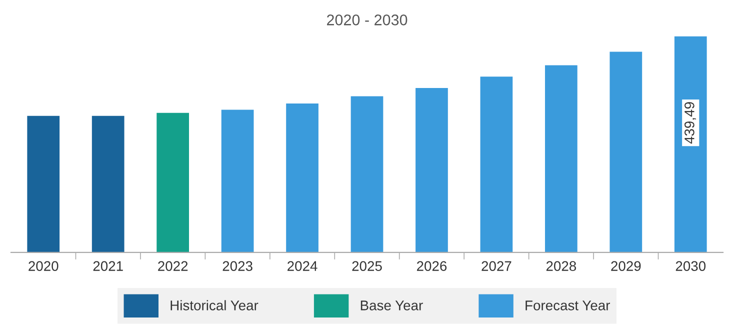 This screenshot has height=330, width=734. What do you see at coordinates (690, 123) in the screenshot?
I see `data-label: 439,49` at bounding box center [690, 123].